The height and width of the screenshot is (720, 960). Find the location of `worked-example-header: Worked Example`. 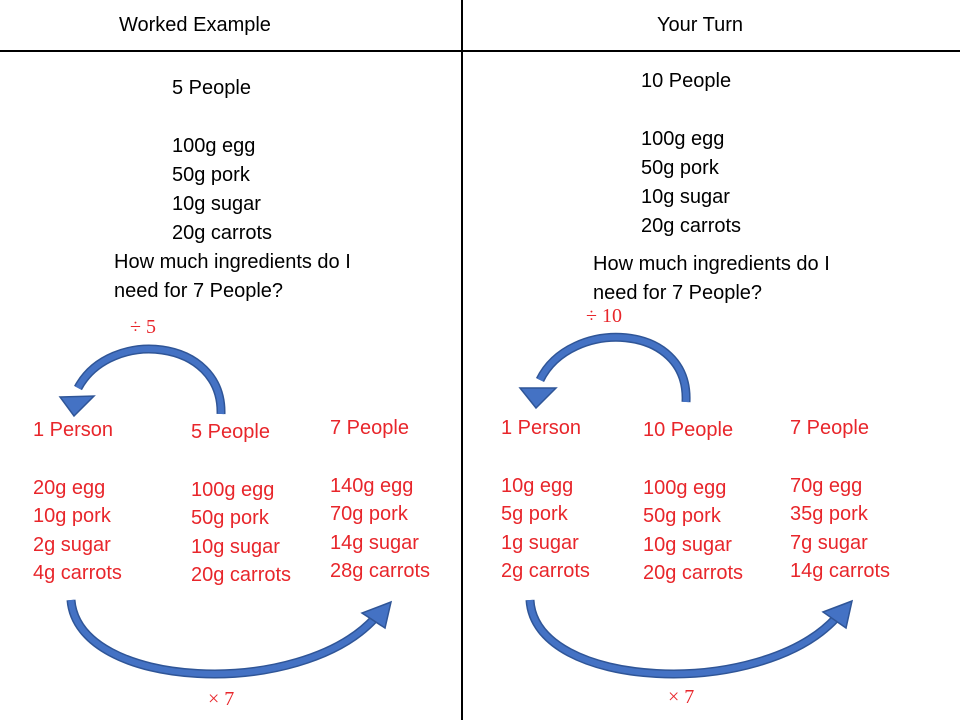

worked-example-header: Worked Example is located at coordinates (195, 25).